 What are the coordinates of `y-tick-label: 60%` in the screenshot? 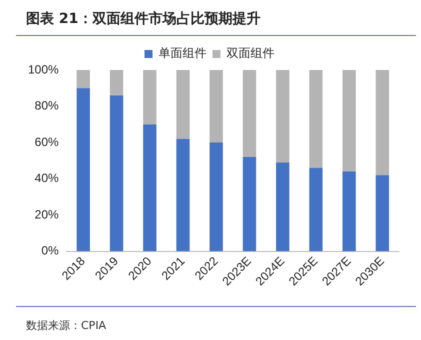 It's located at (47, 141).